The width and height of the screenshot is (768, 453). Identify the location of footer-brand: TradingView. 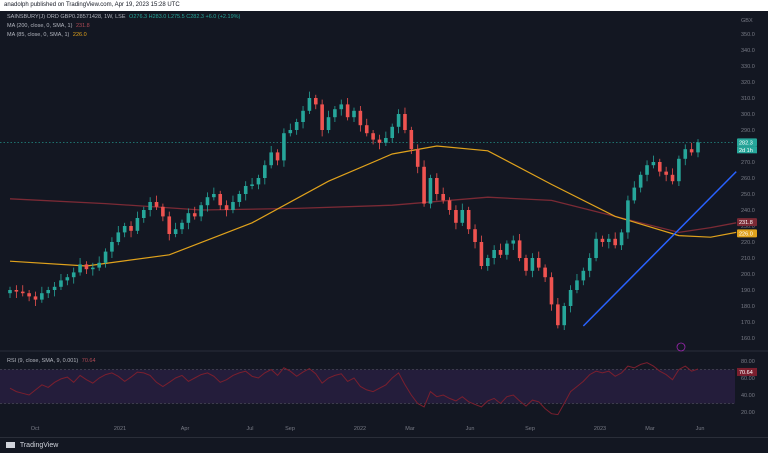
(39, 445).